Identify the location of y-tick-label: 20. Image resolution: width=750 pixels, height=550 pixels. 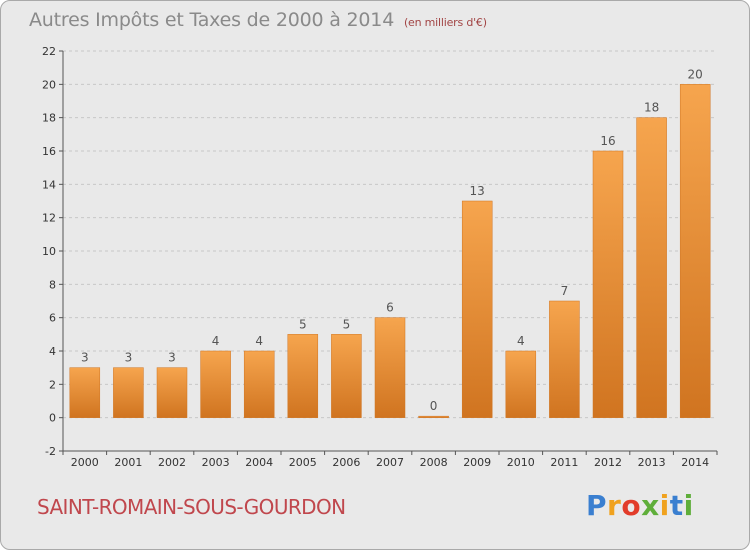
(49, 84).